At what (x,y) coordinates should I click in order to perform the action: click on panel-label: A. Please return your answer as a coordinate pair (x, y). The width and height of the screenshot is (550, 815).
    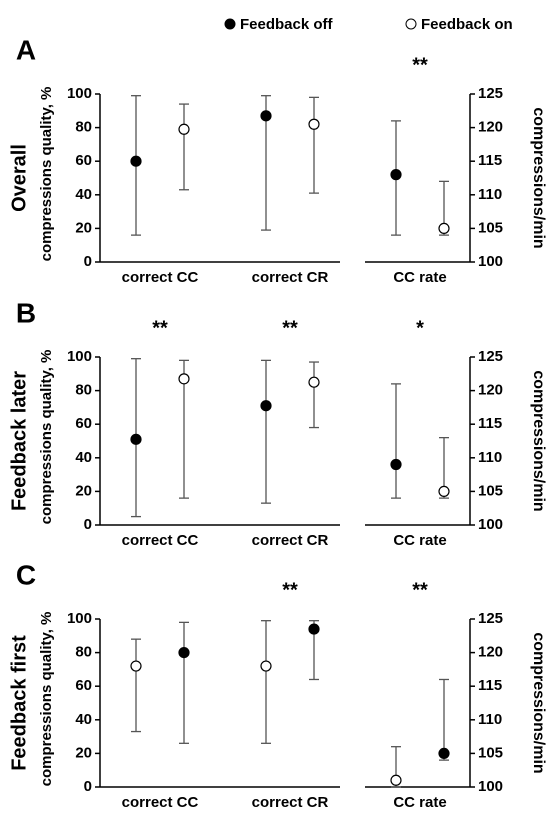
    Looking at the image, I should click on (26, 49).